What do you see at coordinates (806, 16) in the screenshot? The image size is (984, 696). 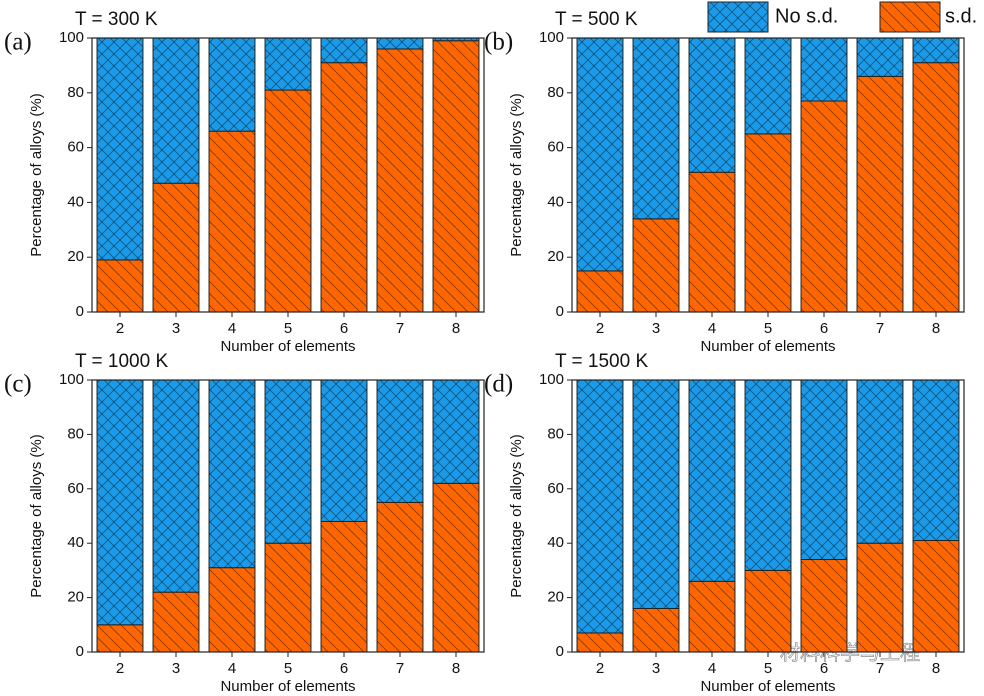 I see `legend-label: No s.d.` at bounding box center [806, 16].